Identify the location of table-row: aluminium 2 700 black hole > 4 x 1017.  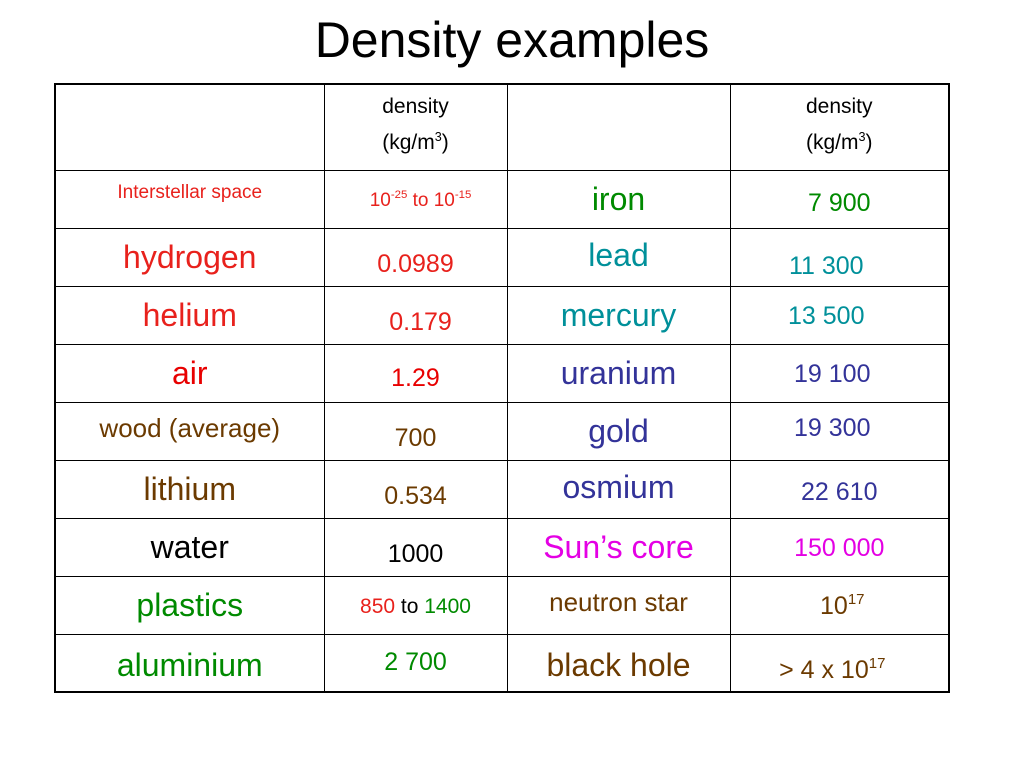
(502, 663).